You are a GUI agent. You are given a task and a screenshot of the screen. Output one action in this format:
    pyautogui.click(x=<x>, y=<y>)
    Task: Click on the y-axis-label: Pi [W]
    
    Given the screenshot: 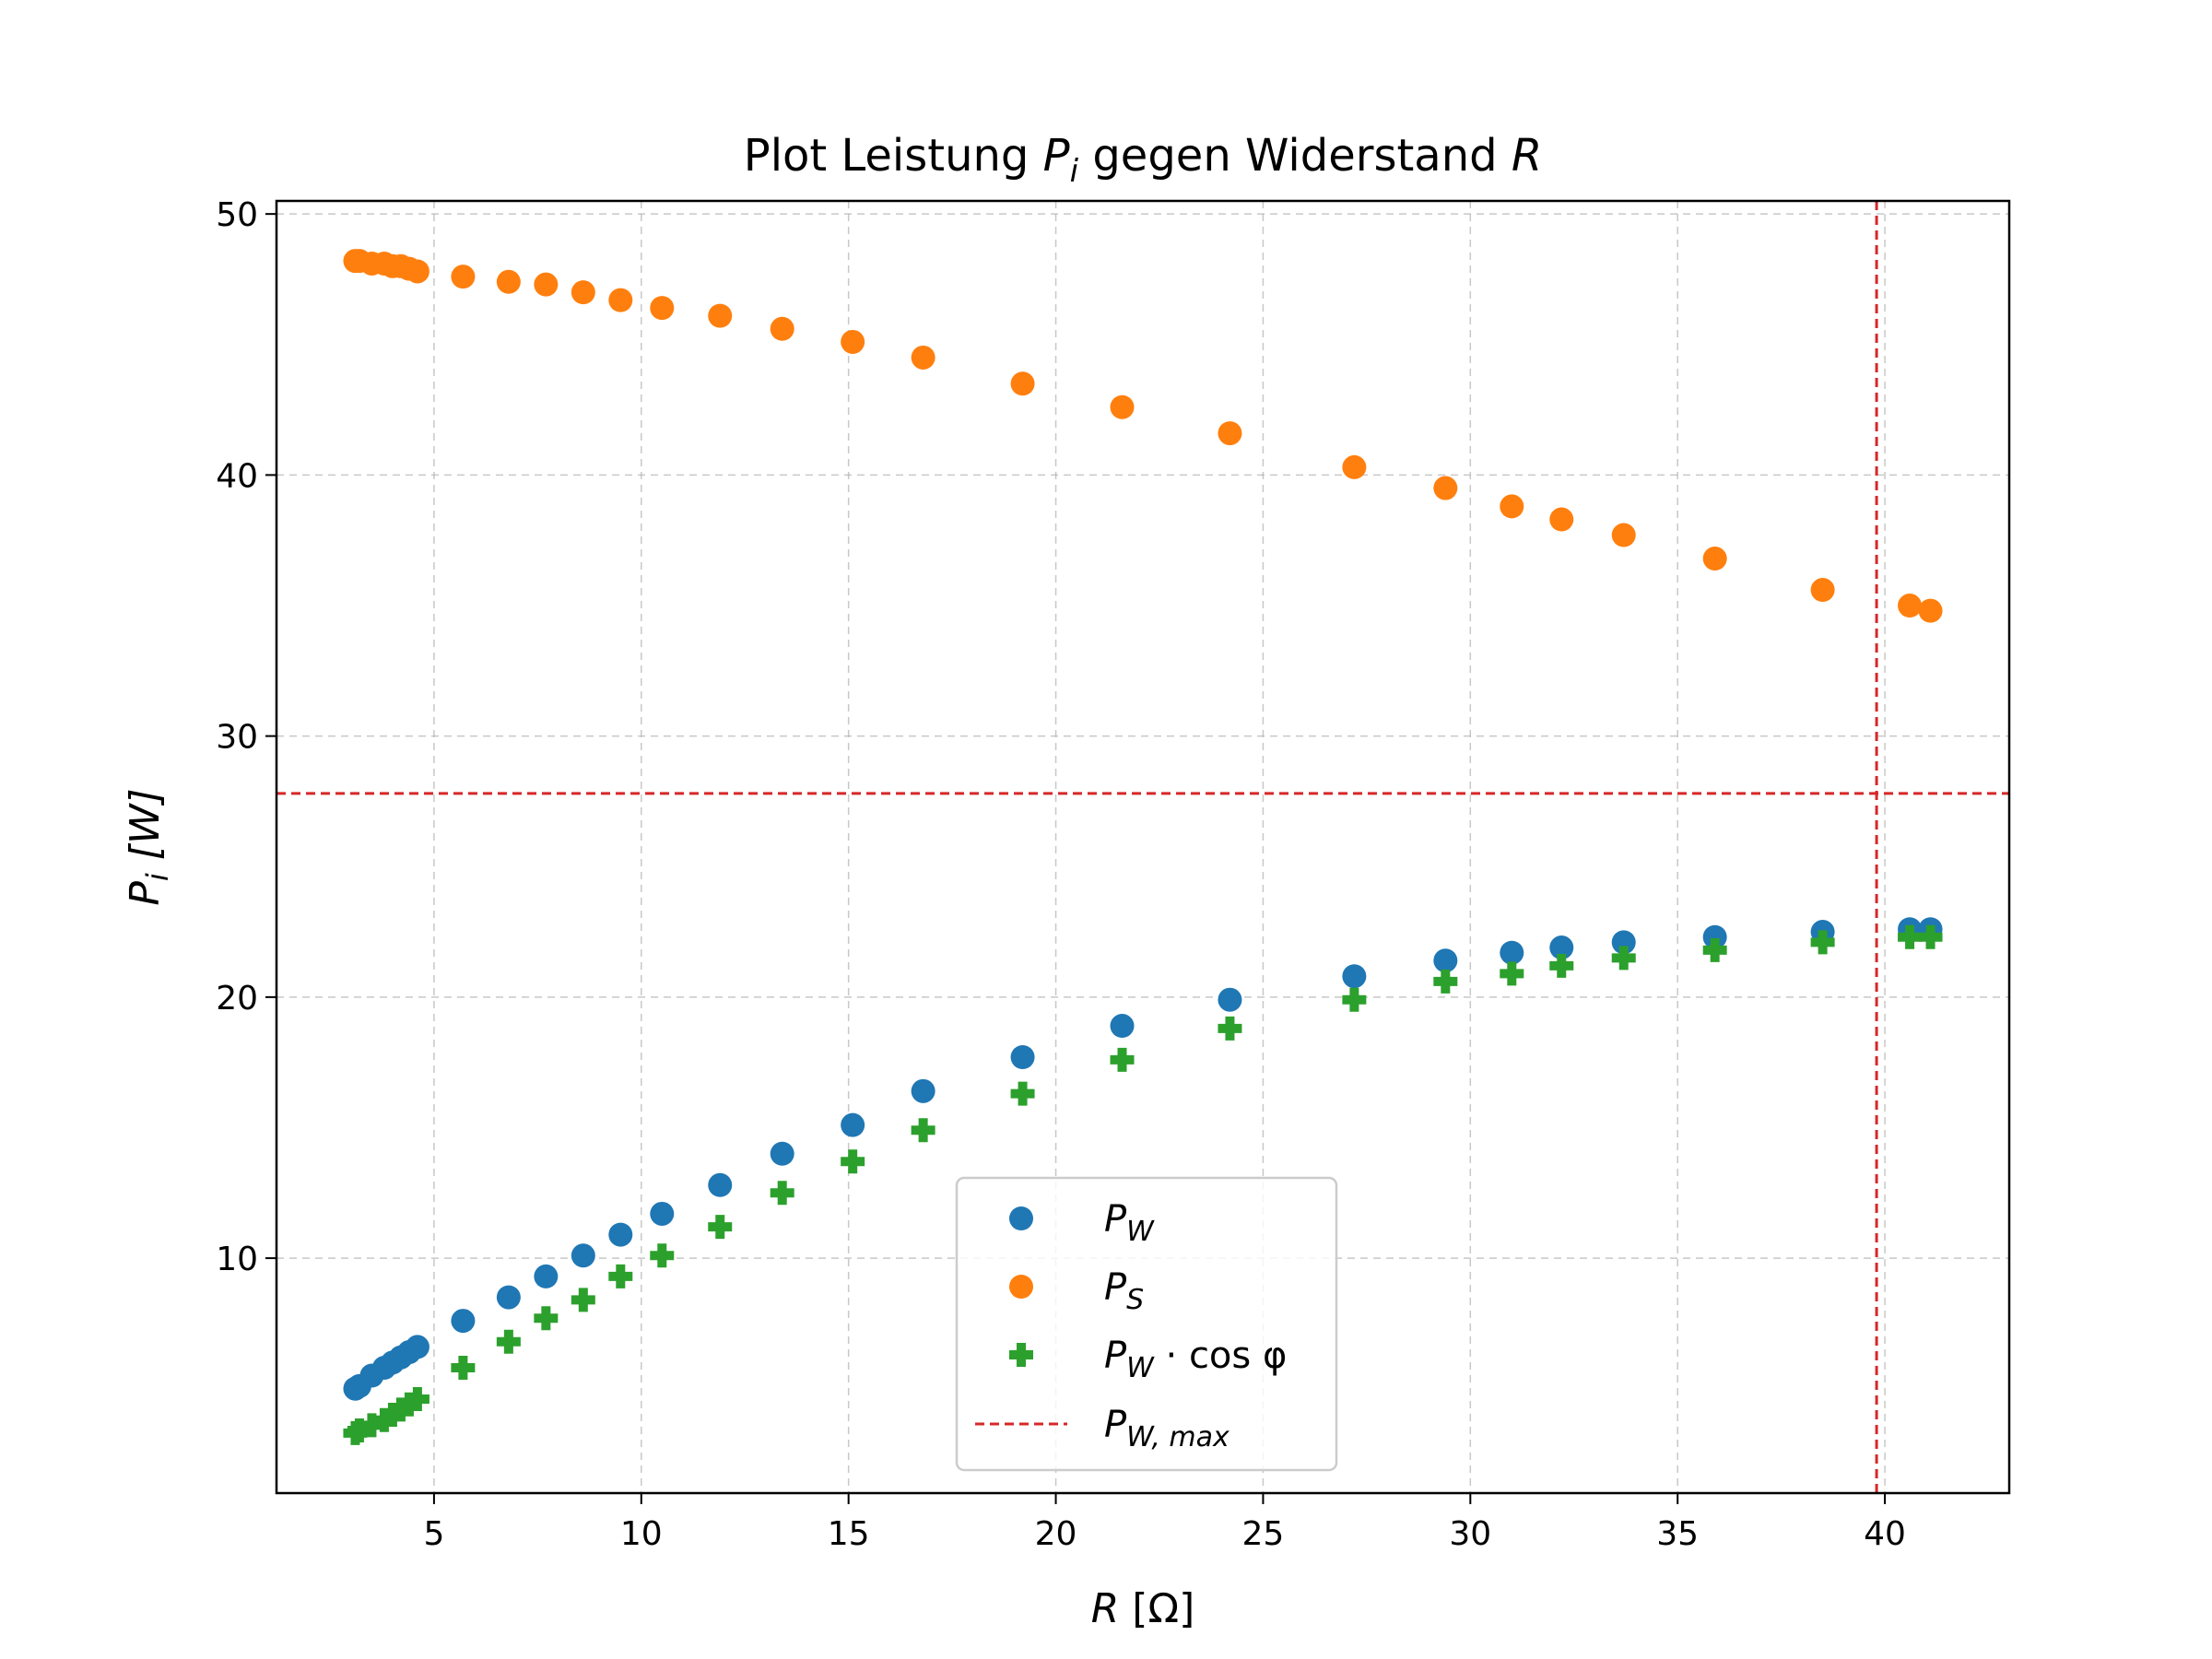 What is the action you would take?
    pyautogui.click(x=148, y=846)
    